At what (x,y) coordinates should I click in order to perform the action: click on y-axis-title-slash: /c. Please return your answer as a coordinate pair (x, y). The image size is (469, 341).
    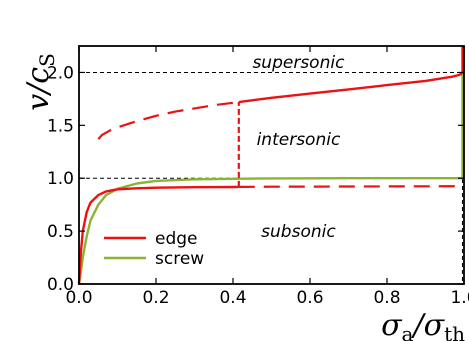
    Looking at the image, I should click on (38, 82).